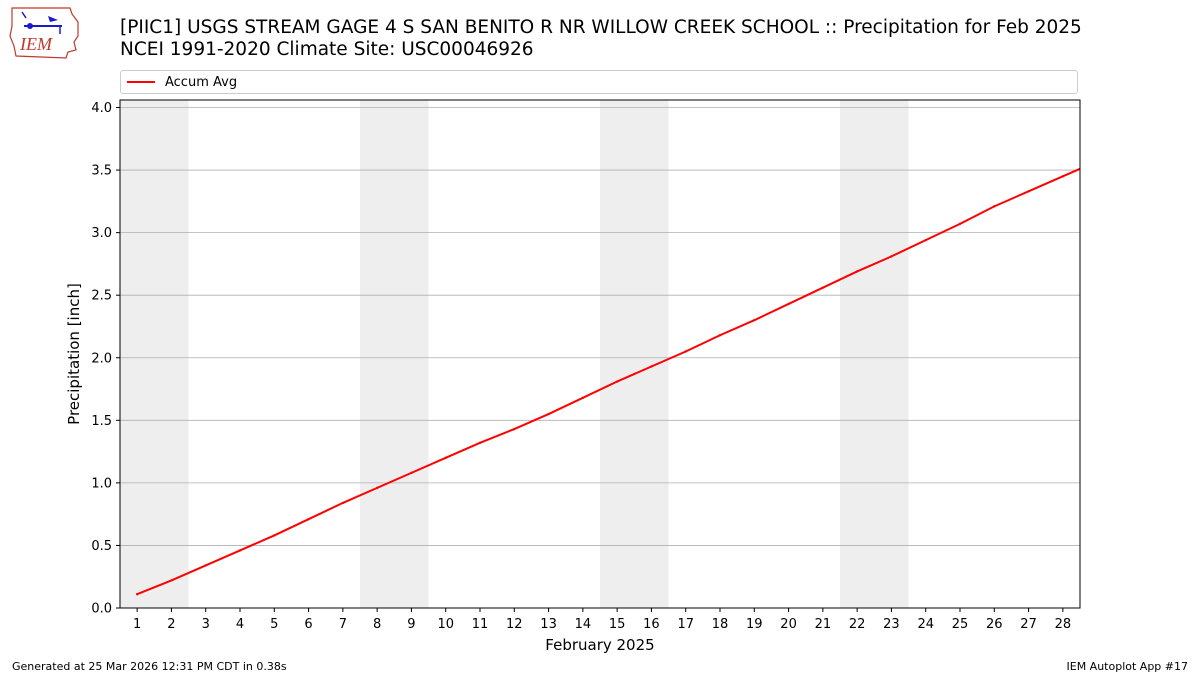  Describe the element at coordinates (823, 624) in the screenshot. I see `x-tick-label: 21` at that location.